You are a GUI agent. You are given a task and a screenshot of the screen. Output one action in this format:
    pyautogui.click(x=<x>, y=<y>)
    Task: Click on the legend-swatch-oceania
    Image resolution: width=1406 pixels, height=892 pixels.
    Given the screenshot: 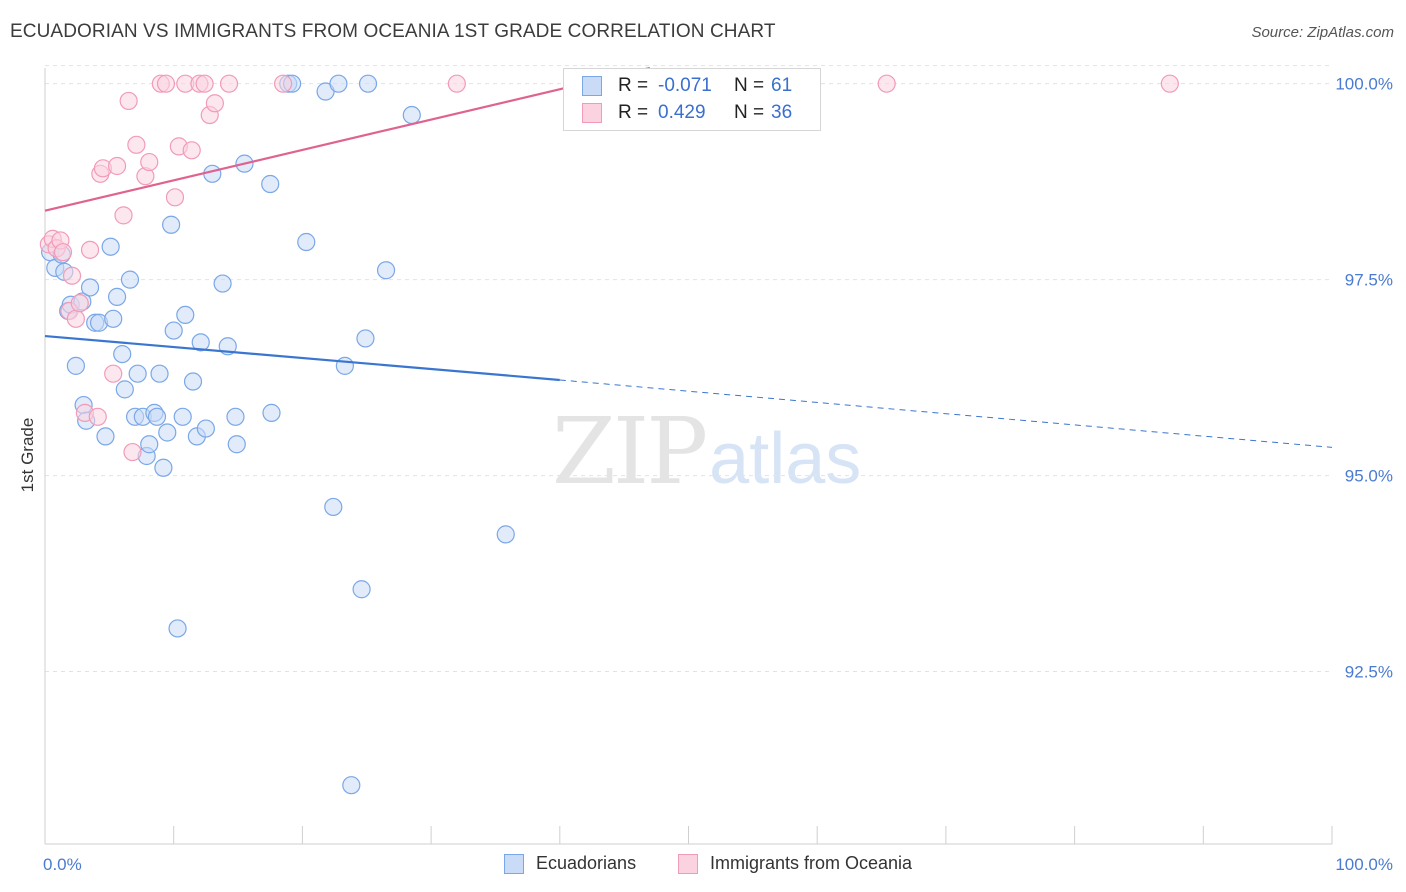 What is the action you would take?
    pyautogui.click(x=592, y=113)
    